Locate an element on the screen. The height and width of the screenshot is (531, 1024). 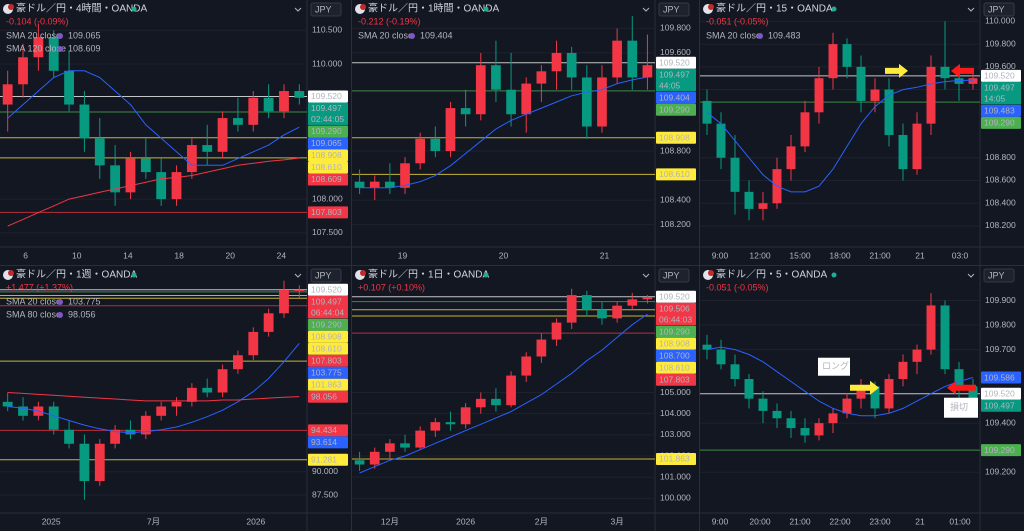
price-tag-label: 108.908 is located at coordinates (326, 337).